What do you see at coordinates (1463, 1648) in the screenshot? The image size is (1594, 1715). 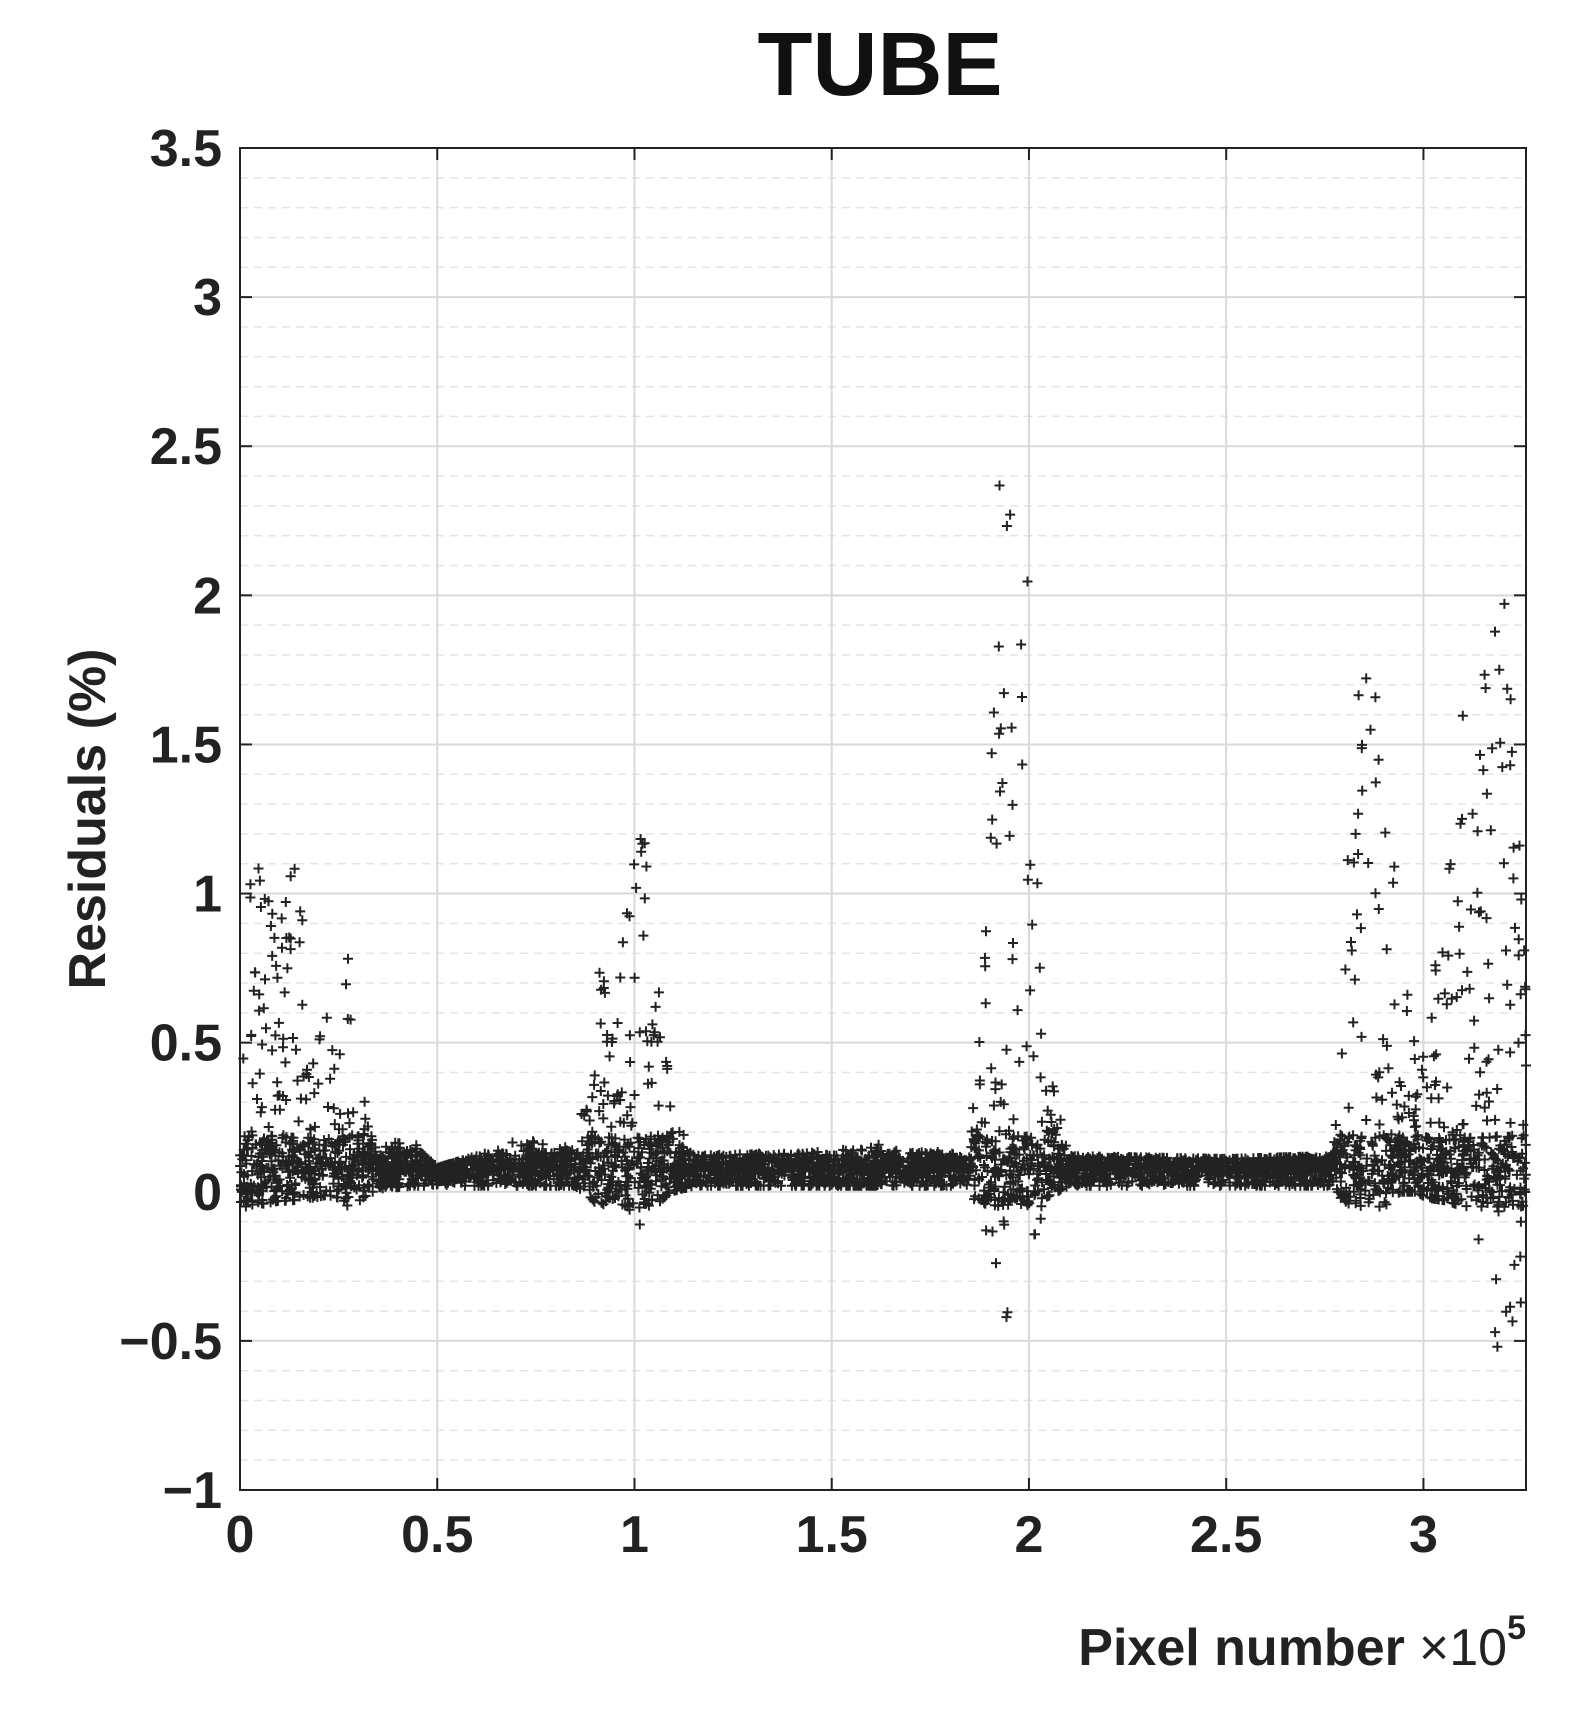 I see `x-axis-exponent-prefix: ×10` at bounding box center [1463, 1648].